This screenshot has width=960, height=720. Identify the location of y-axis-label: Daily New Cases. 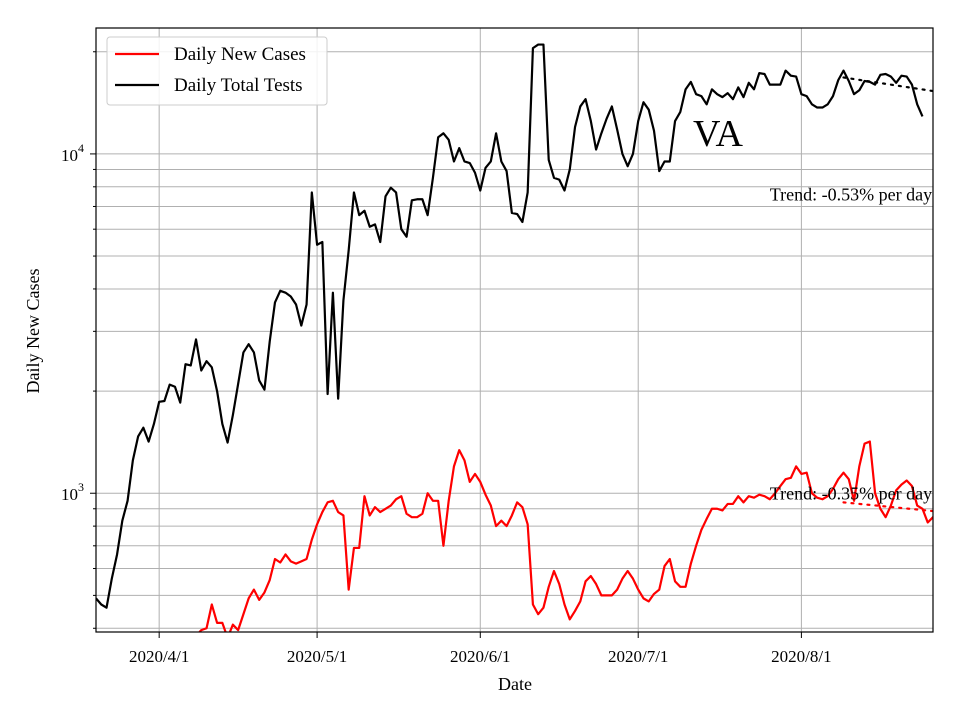
(33, 331).